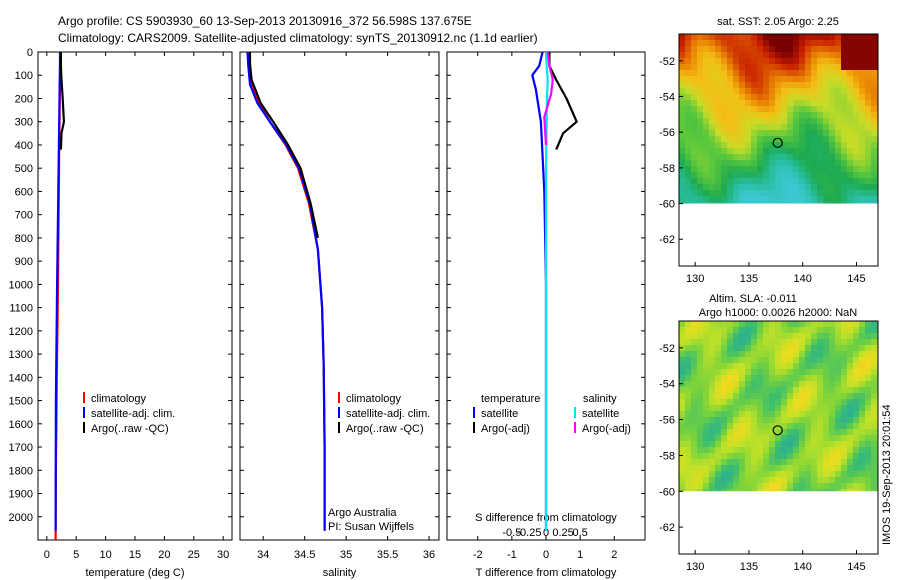  What do you see at coordinates (546, 533) in the screenshot?
I see `sdiff-tick-label: 0` at bounding box center [546, 533].